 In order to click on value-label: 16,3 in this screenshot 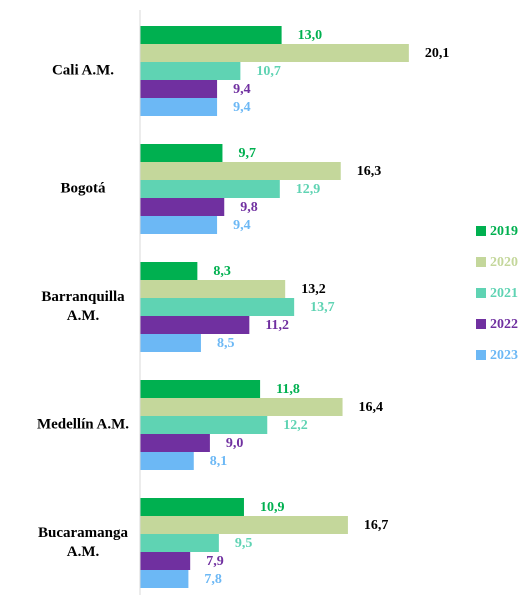, I will do `click(369, 171)`.